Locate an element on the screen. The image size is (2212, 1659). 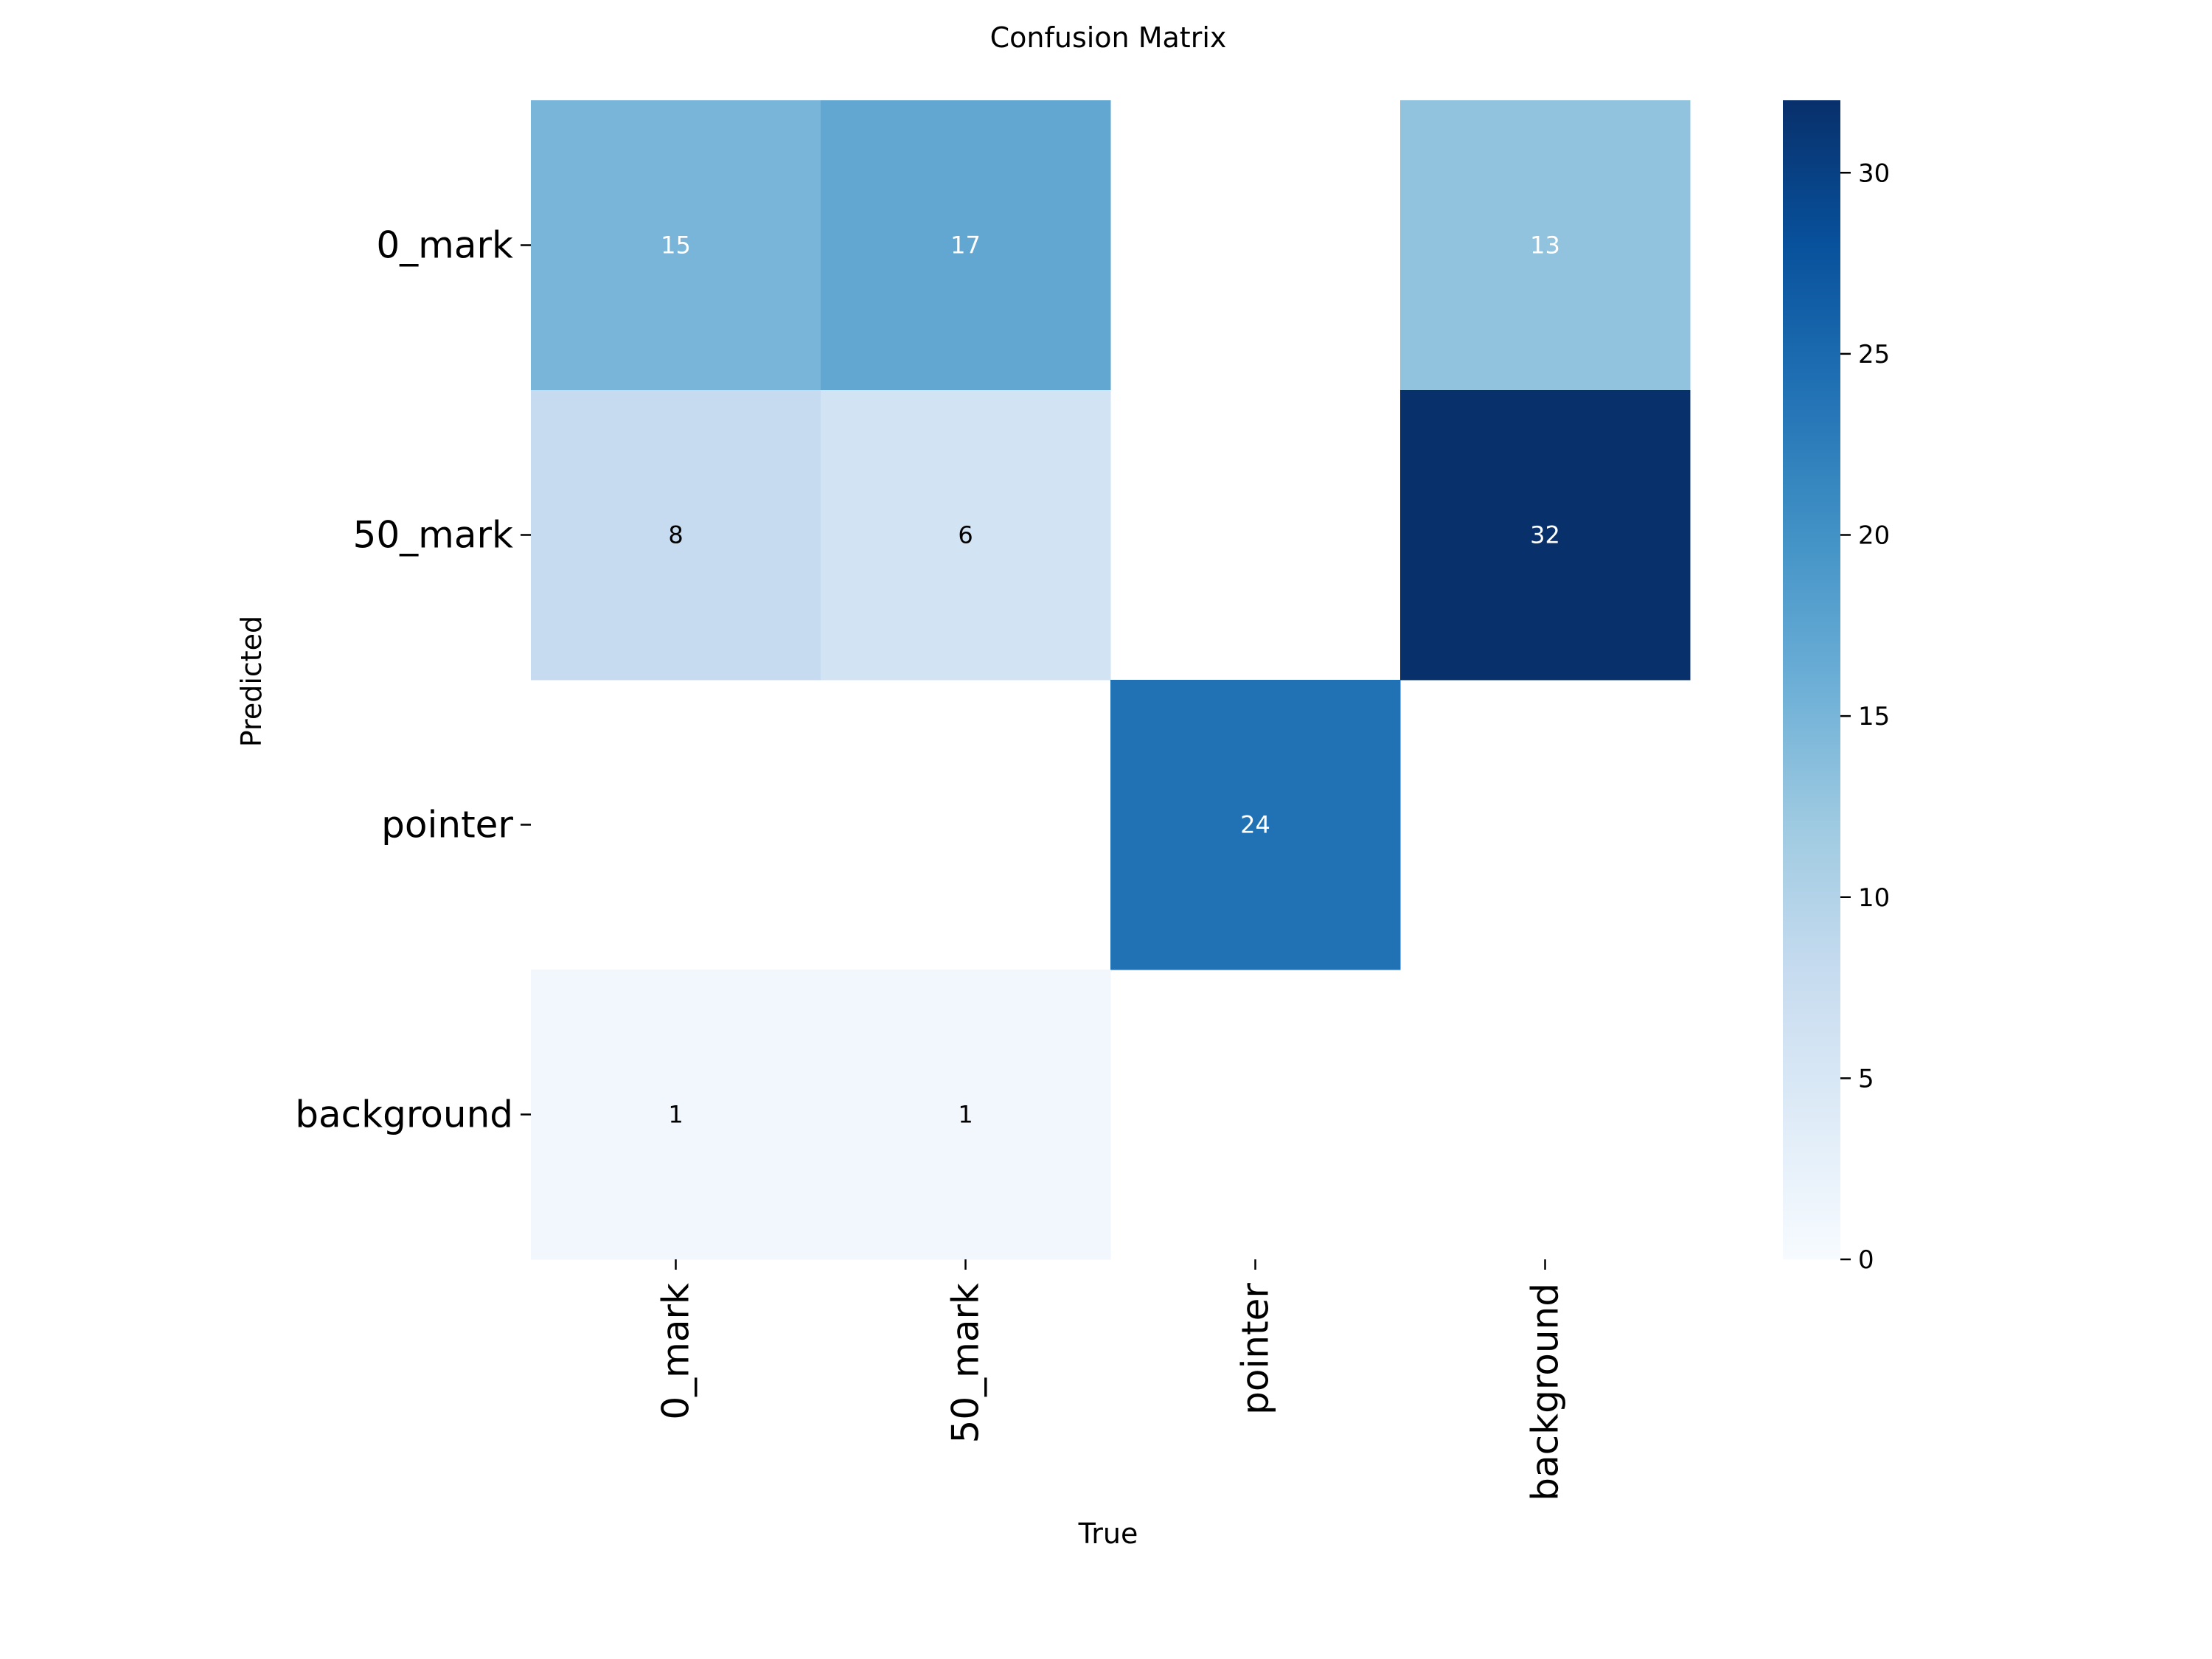
cell-value-label: 13 is located at coordinates (1545, 246).